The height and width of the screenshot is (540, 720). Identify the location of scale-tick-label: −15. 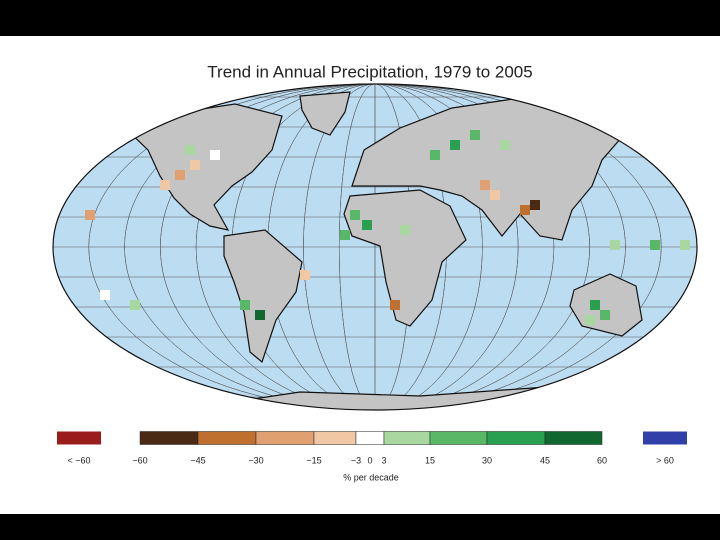
(313, 460).